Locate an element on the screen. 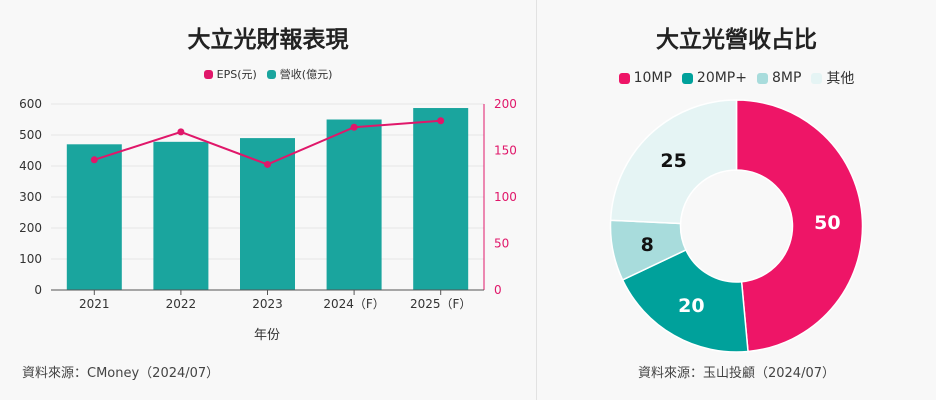  x-tick-label: 2021 is located at coordinates (94, 304).